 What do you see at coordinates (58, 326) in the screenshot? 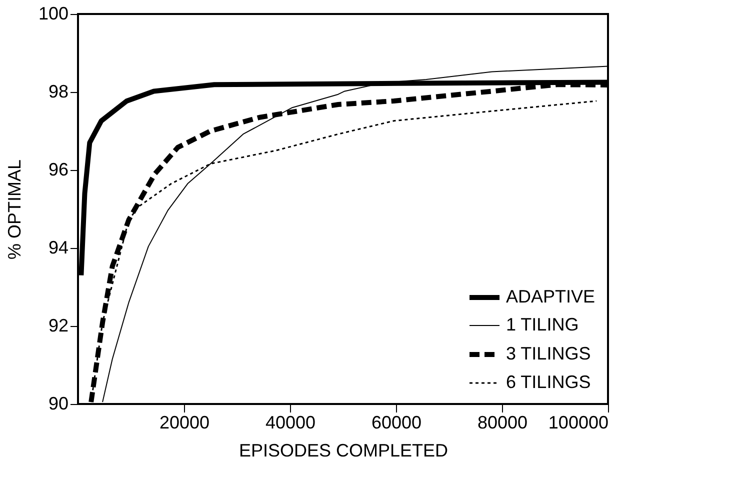
I see `y-tick-label: 92` at bounding box center [58, 326].